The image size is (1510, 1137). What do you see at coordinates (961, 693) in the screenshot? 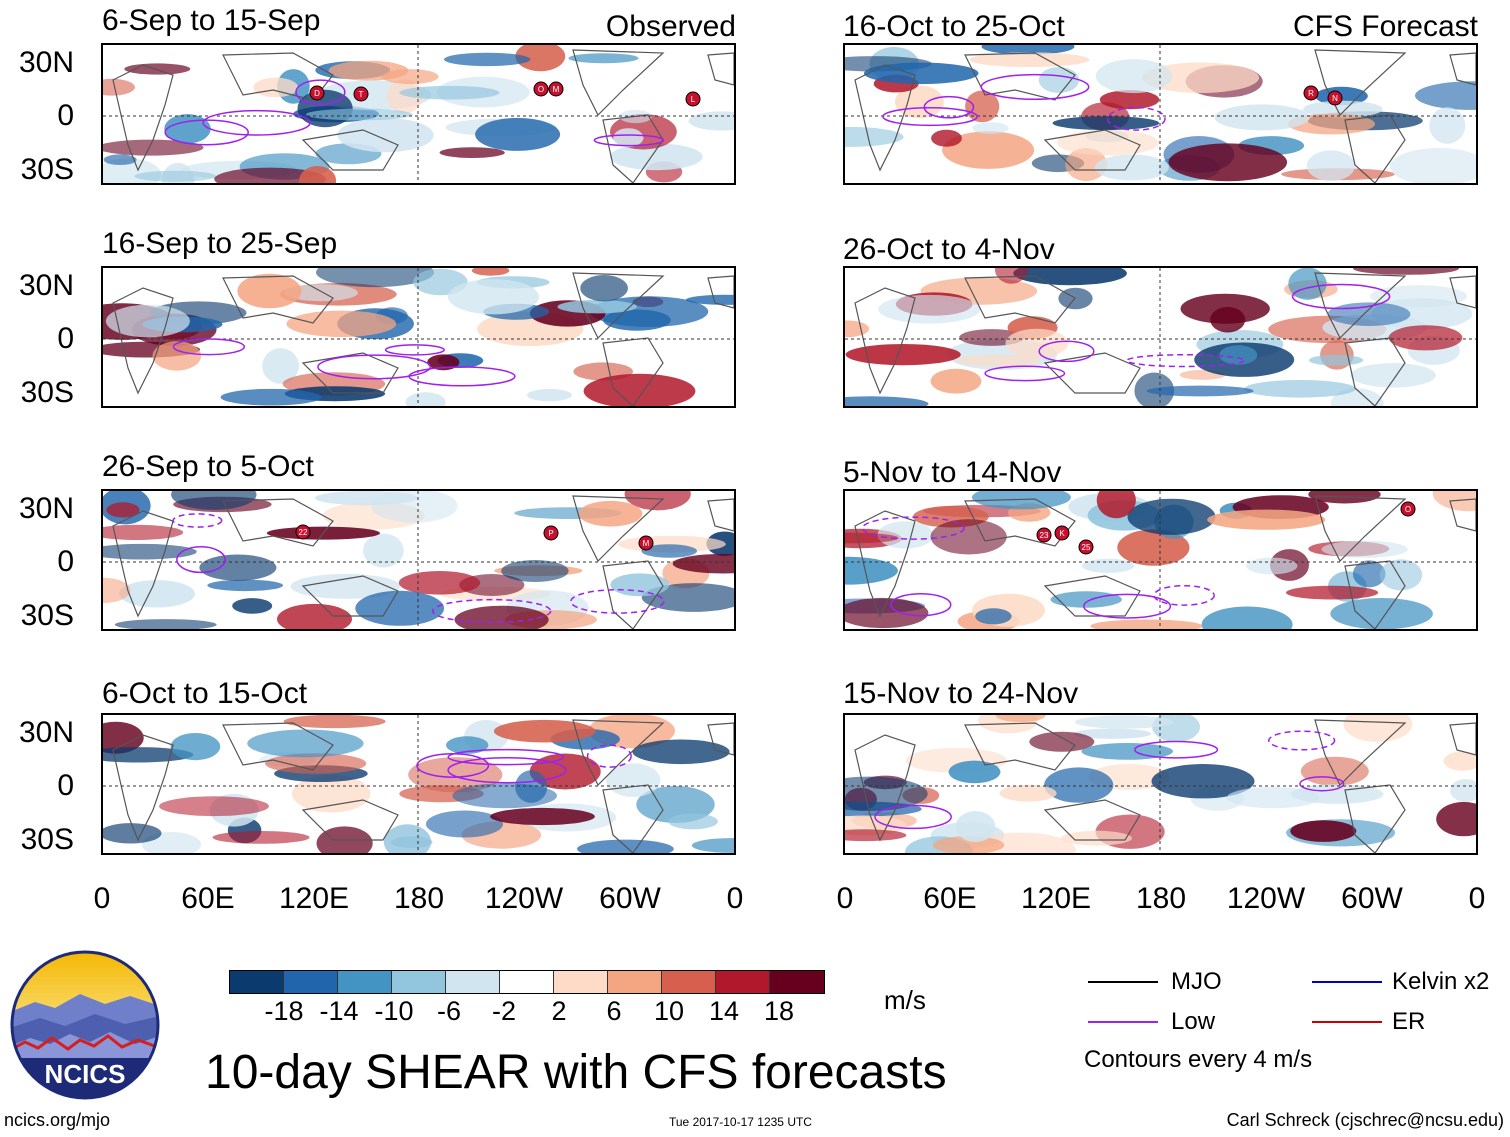
I see `panel-title: 15-Nov to 24-Nov` at bounding box center [961, 693].